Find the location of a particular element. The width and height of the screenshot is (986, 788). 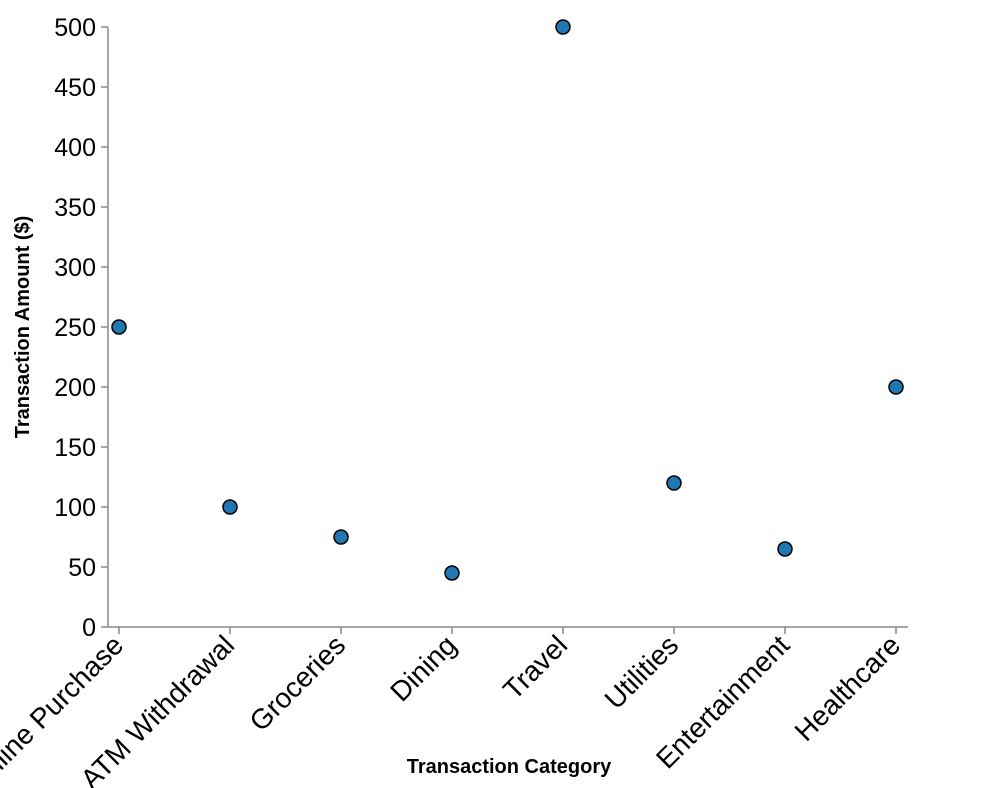

y-ticks: 0 50 100 150 200 250 300 350 400 450 500 is located at coordinates (81, 328).